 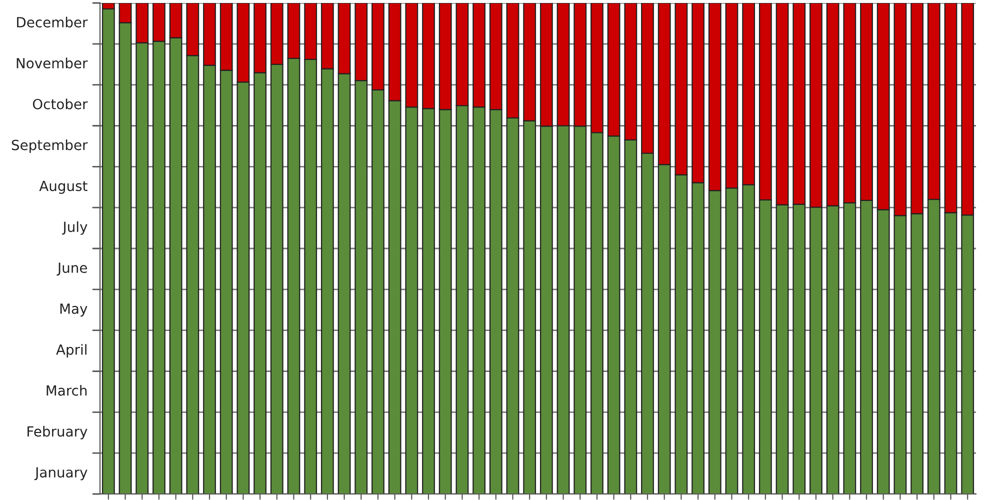 What do you see at coordinates (58, 433) in the screenshot?
I see `text: February` at bounding box center [58, 433].